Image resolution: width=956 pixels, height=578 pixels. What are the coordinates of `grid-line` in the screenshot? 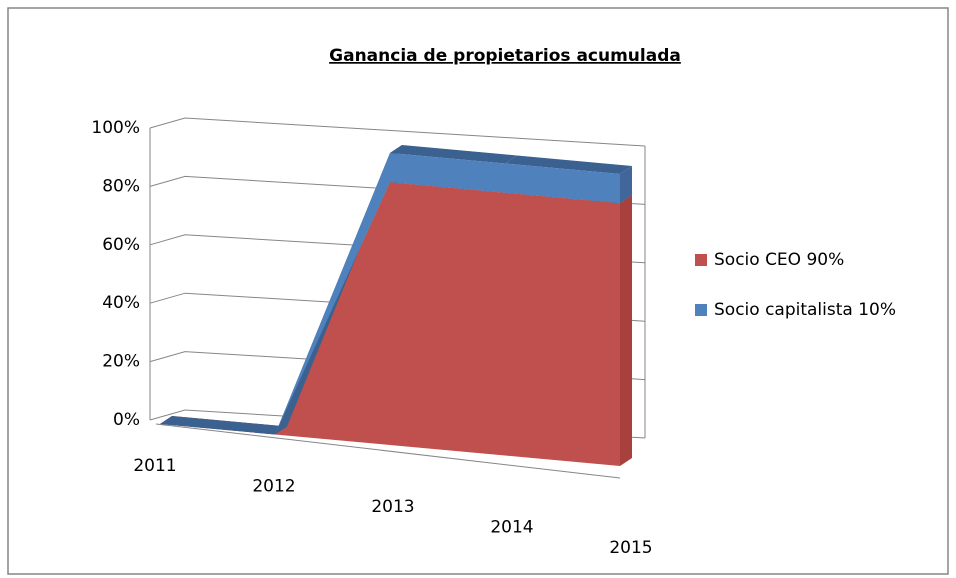 It's located at (397, 132).